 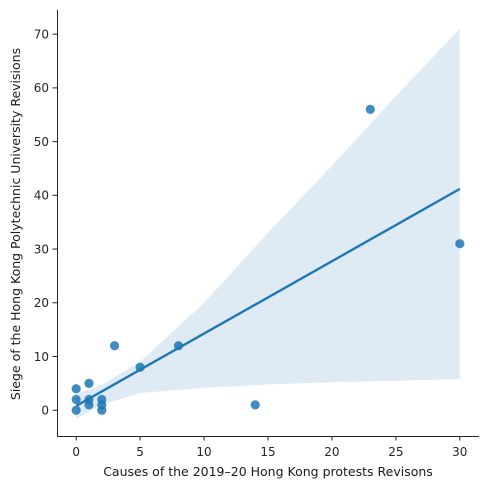 I want to click on x-tick-label: 30, so click(x=459, y=452).